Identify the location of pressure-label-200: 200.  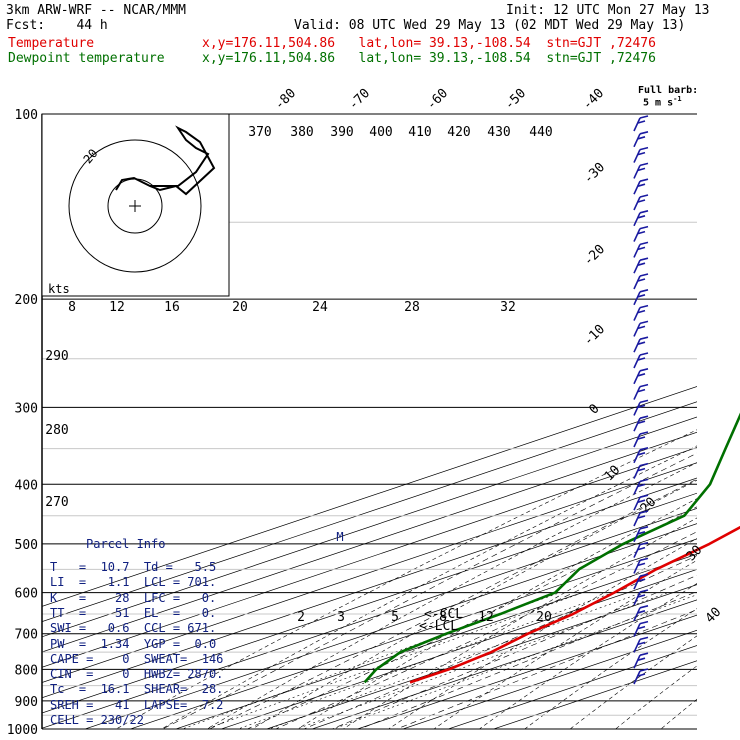
(26, 300).